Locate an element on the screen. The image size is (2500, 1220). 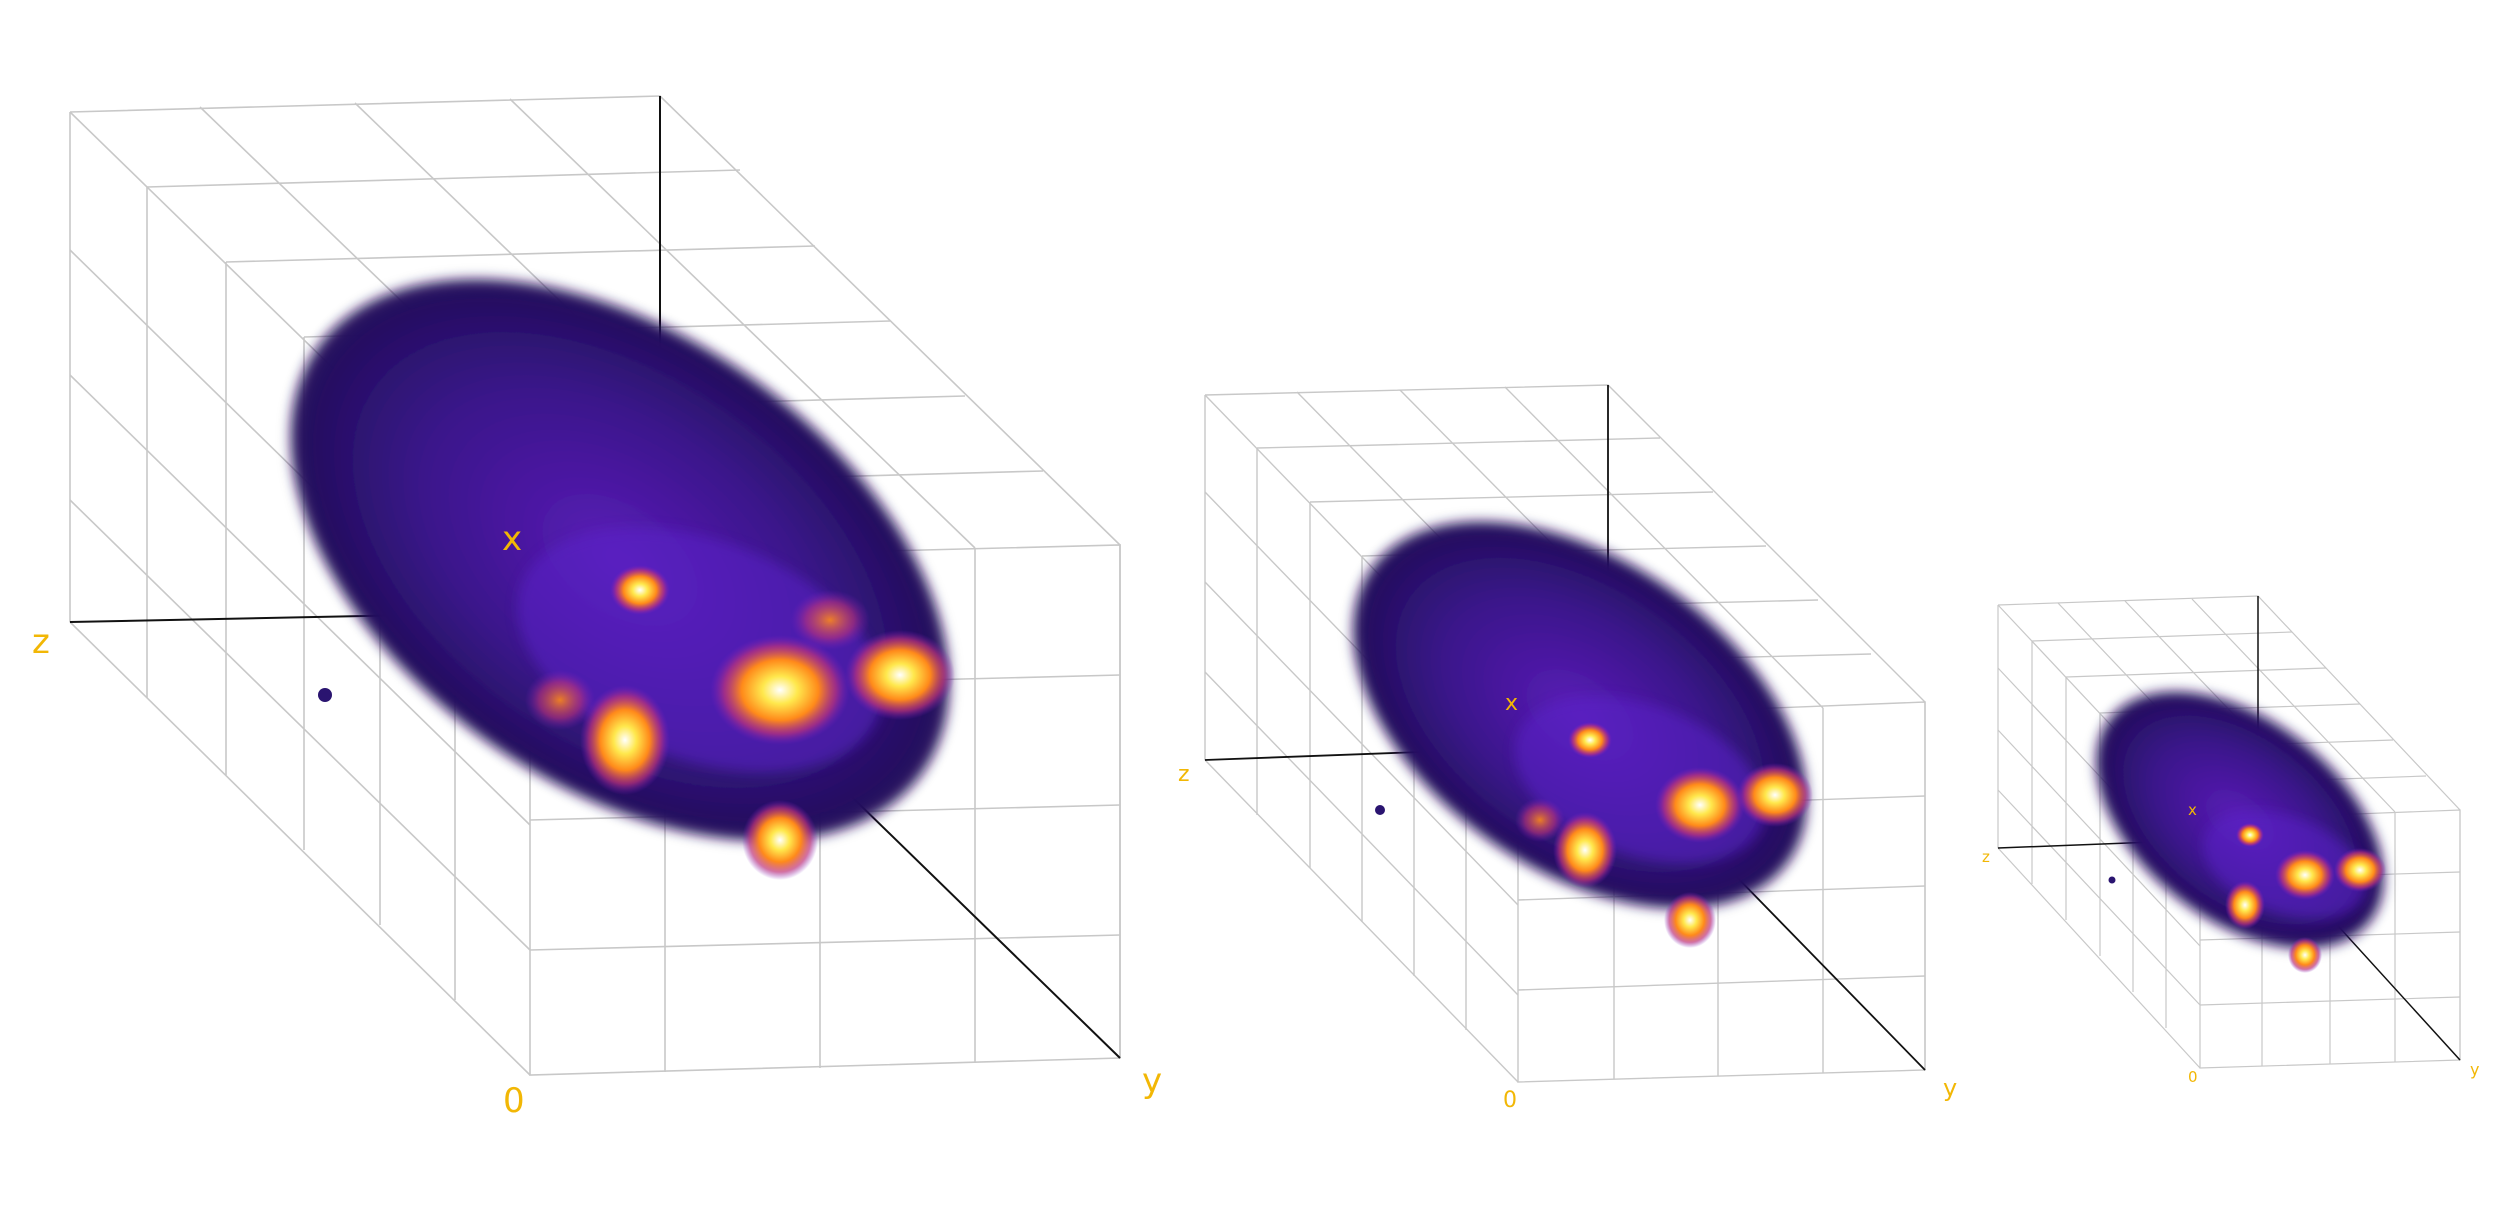
axis-label-y-small: y is located at coordinates (2474, 1069).